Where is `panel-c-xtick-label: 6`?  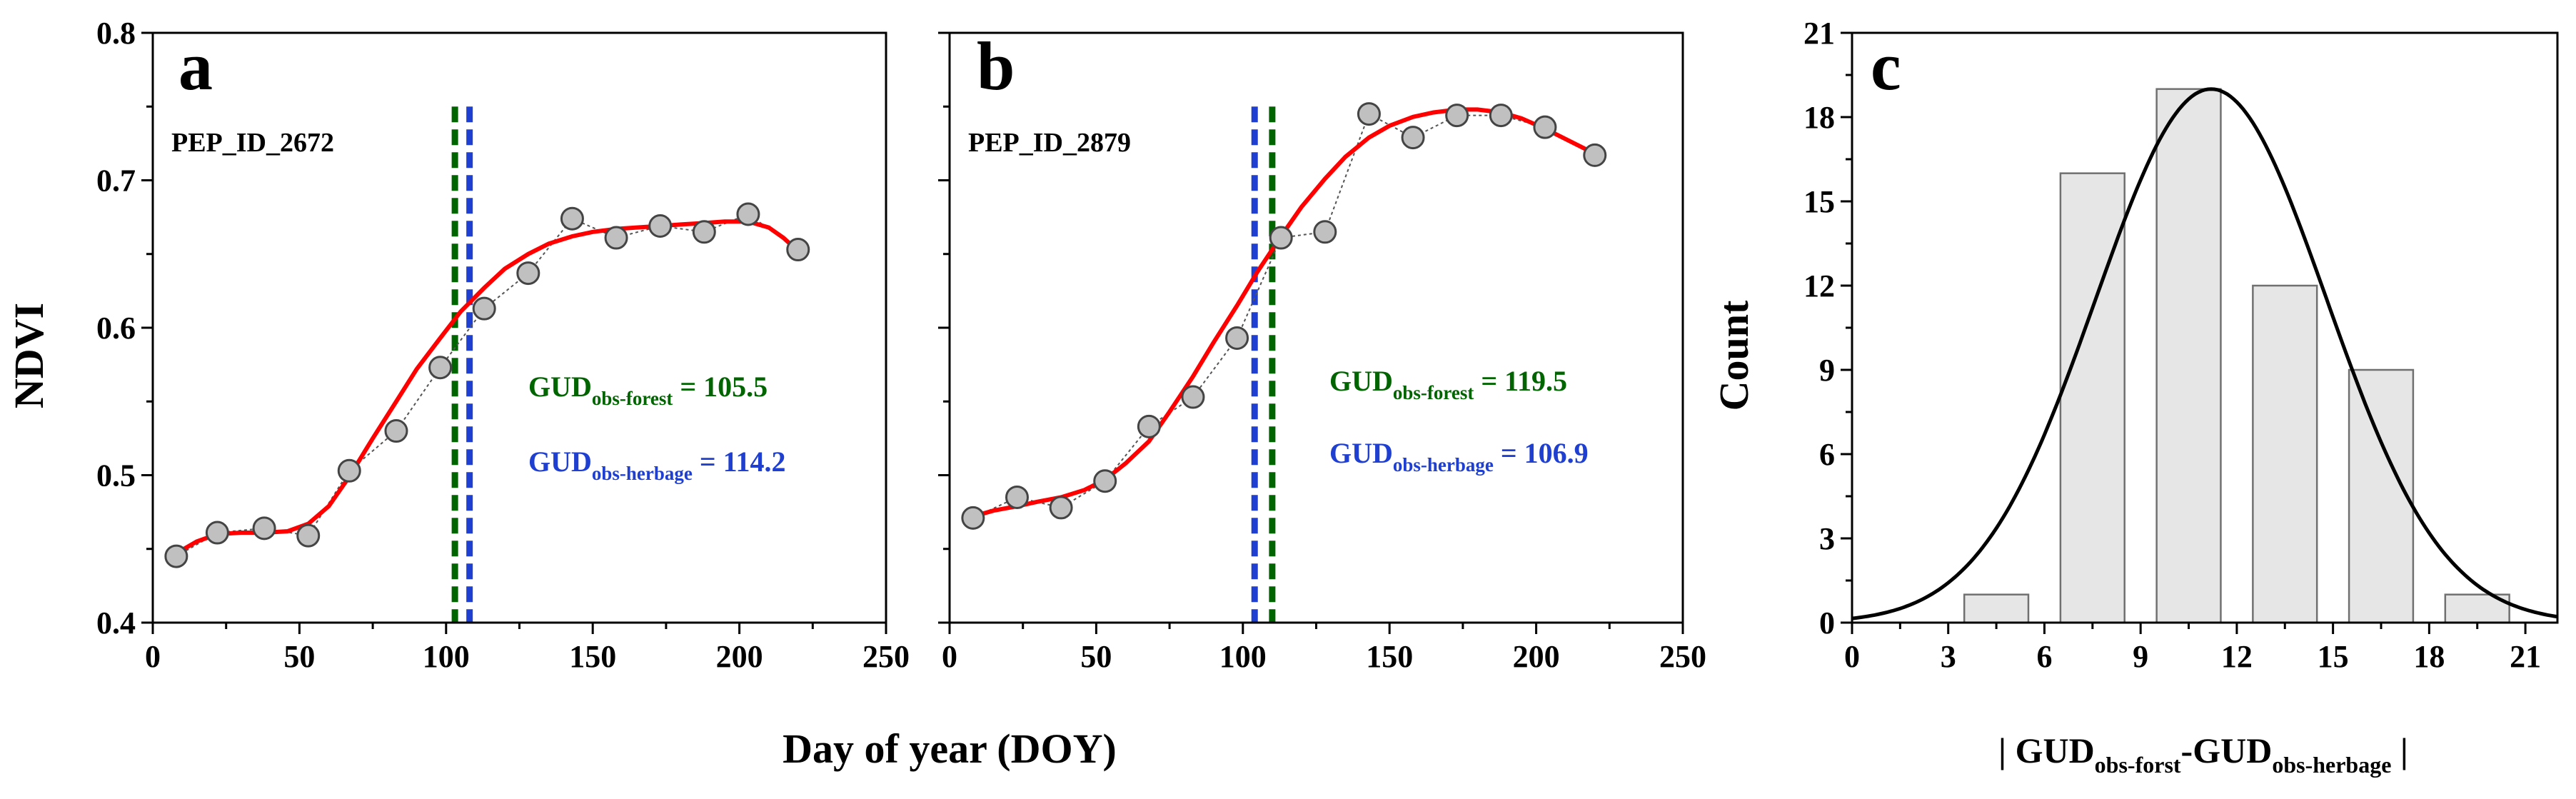 panel-c-xtick-label: 6 is located at coordinates (2044, 656).